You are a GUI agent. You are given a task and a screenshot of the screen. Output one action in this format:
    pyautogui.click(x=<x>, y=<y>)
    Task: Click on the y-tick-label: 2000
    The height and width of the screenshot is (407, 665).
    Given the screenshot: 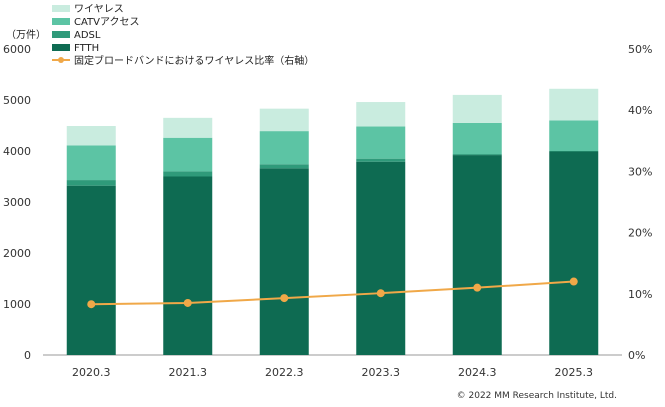 What is the action you would take?
    pyautogui.click(x=17, y=253)
    